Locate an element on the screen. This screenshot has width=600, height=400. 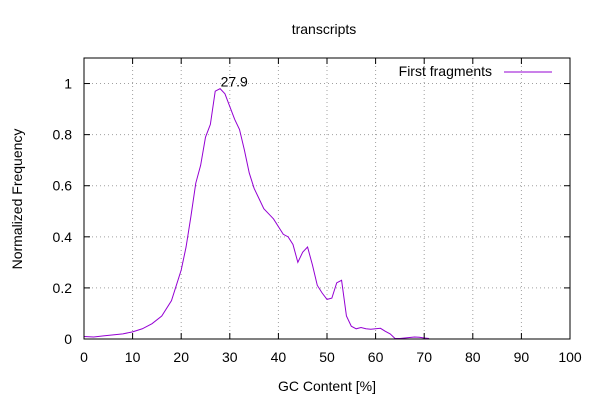
x-tick-label: 70 is located at coordinates (424, 357).